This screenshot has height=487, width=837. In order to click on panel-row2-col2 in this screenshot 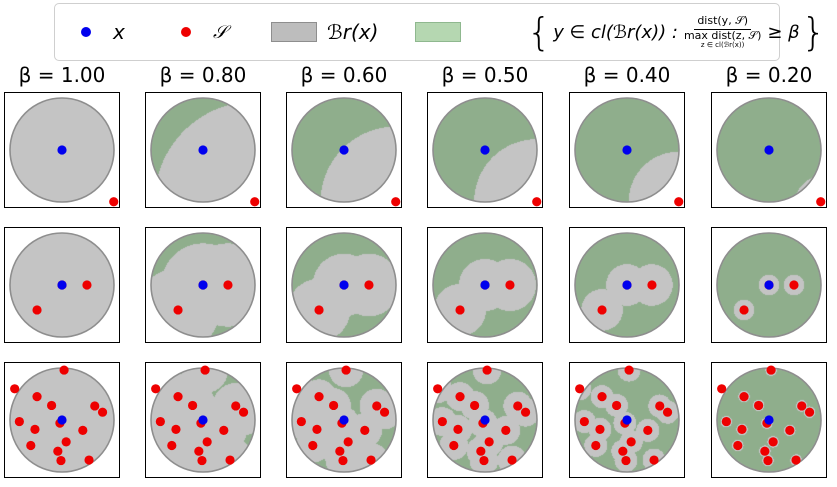, I will do `click(343, 419)`.